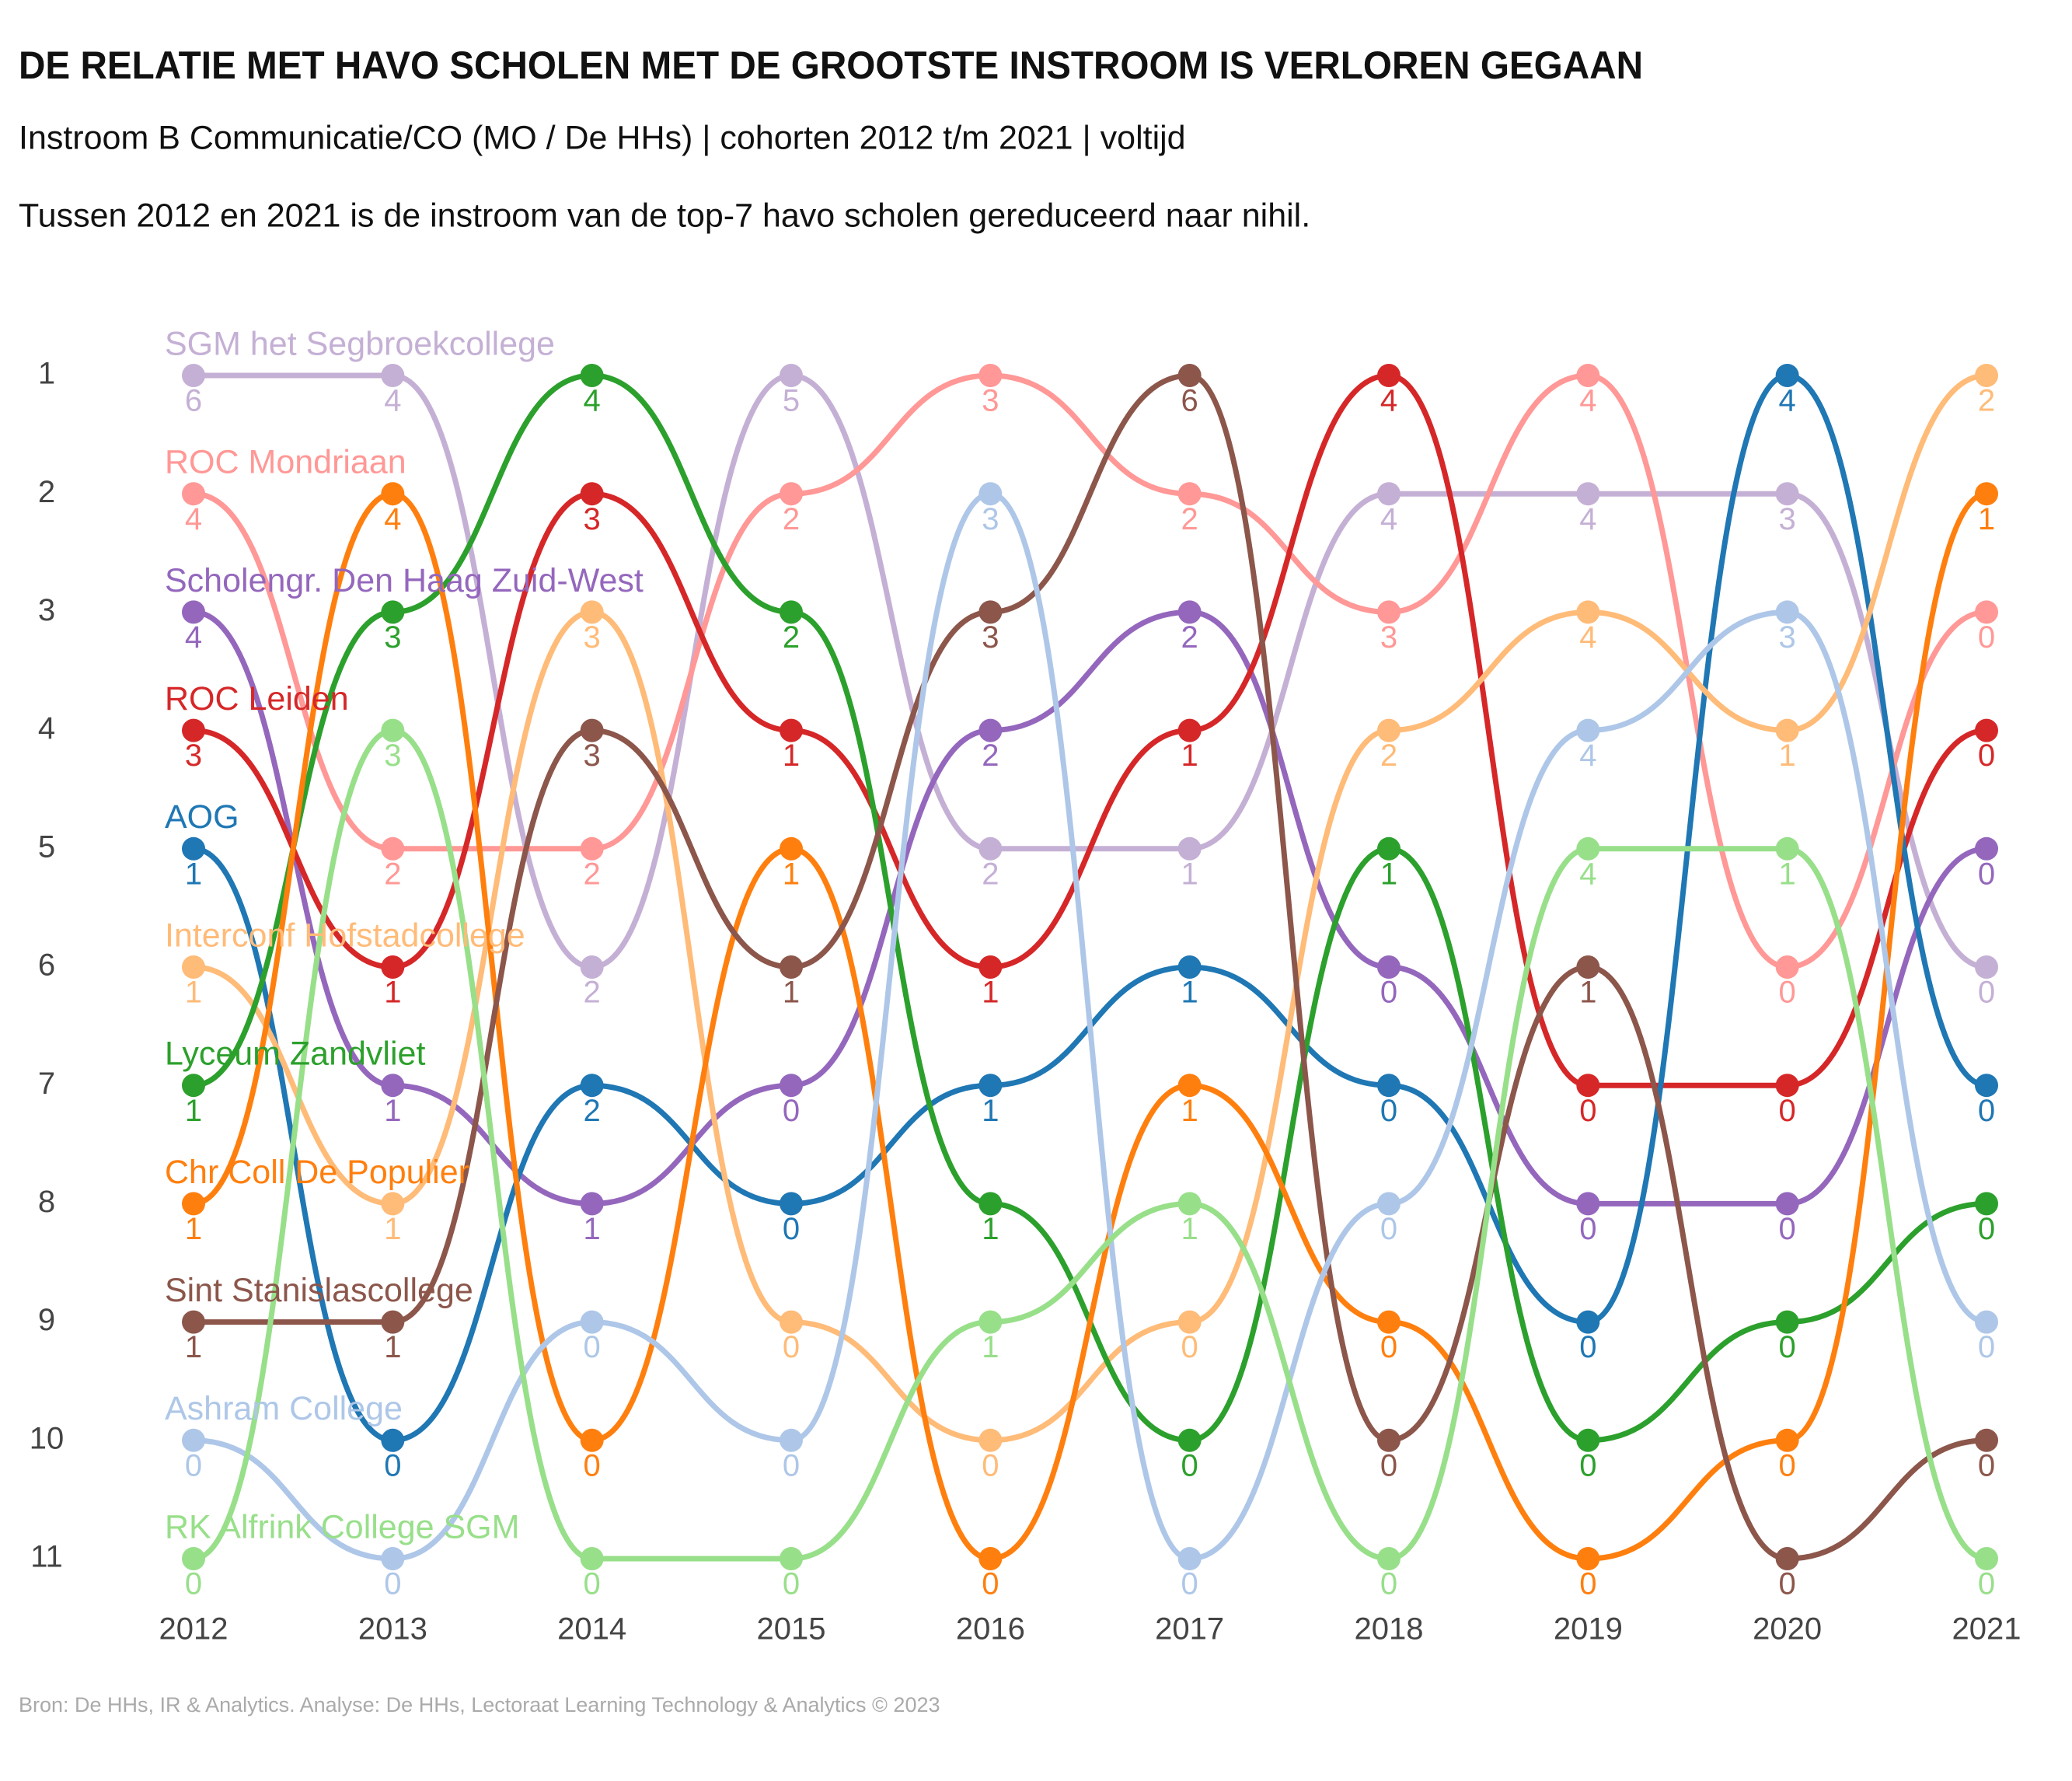  Describe the element at coordinates (193, 1629) in the screenshot. I see `x-tick-label: 2012` at that location.